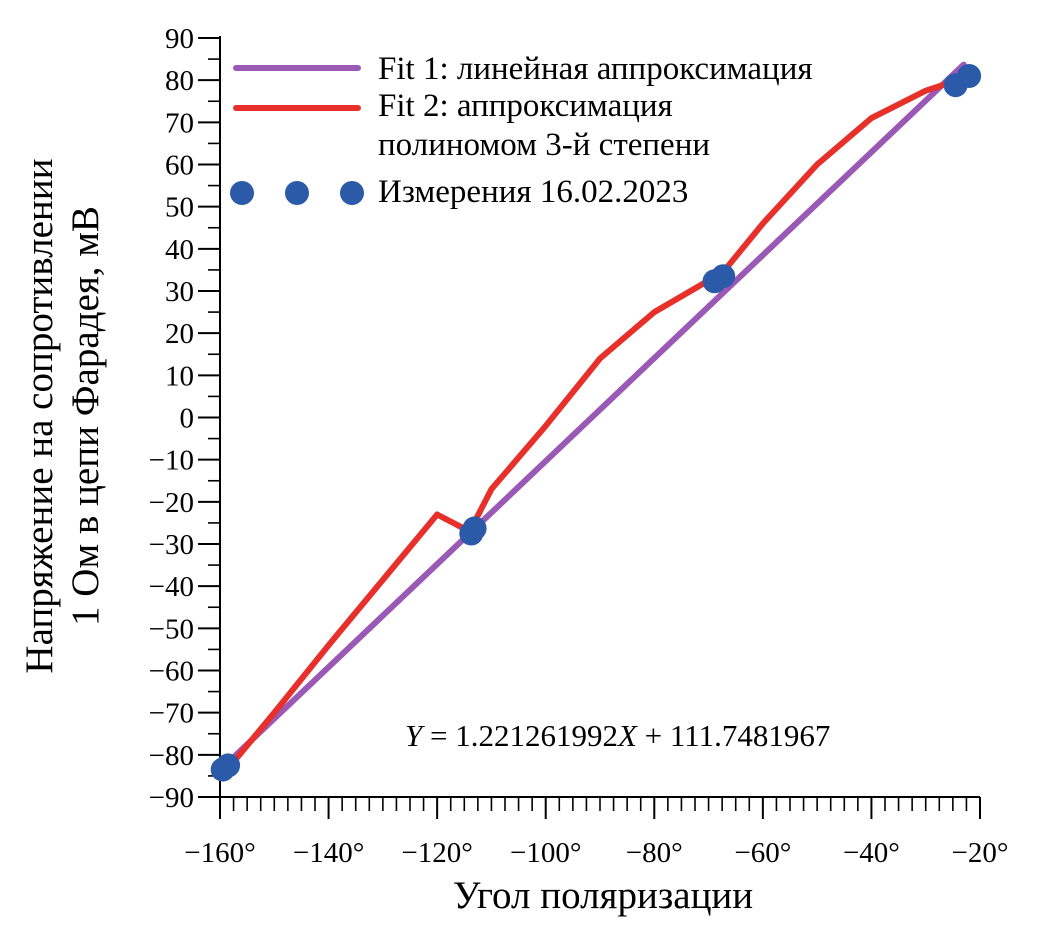 Image resolution: width=1046 pixels, height=931 pixels. I want to click on y-tick-label: 10, so click(179, 376).